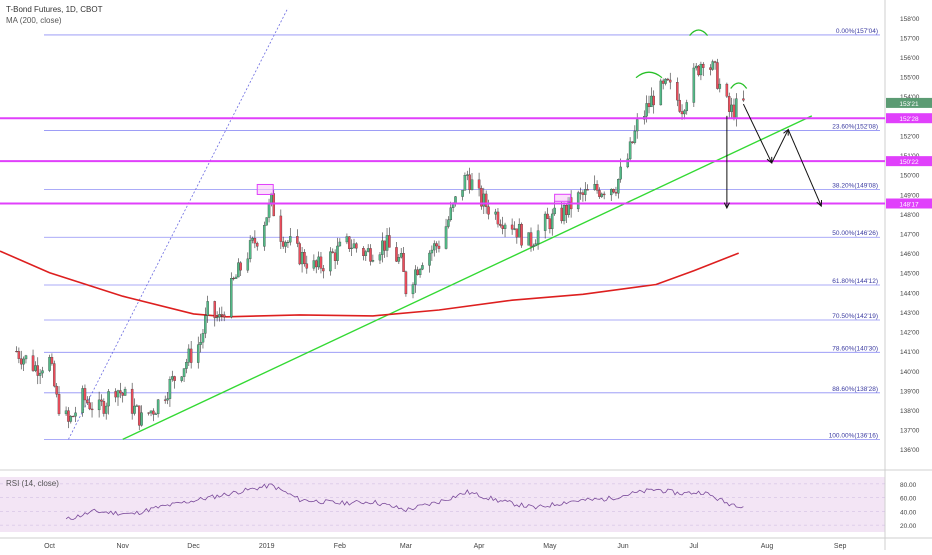 This screenshot has height=555, width=932. What do you see at coordinates (122, 546) in the screenshot?
I see `time-tick-label: Nov` at bounding box center [122, 546].